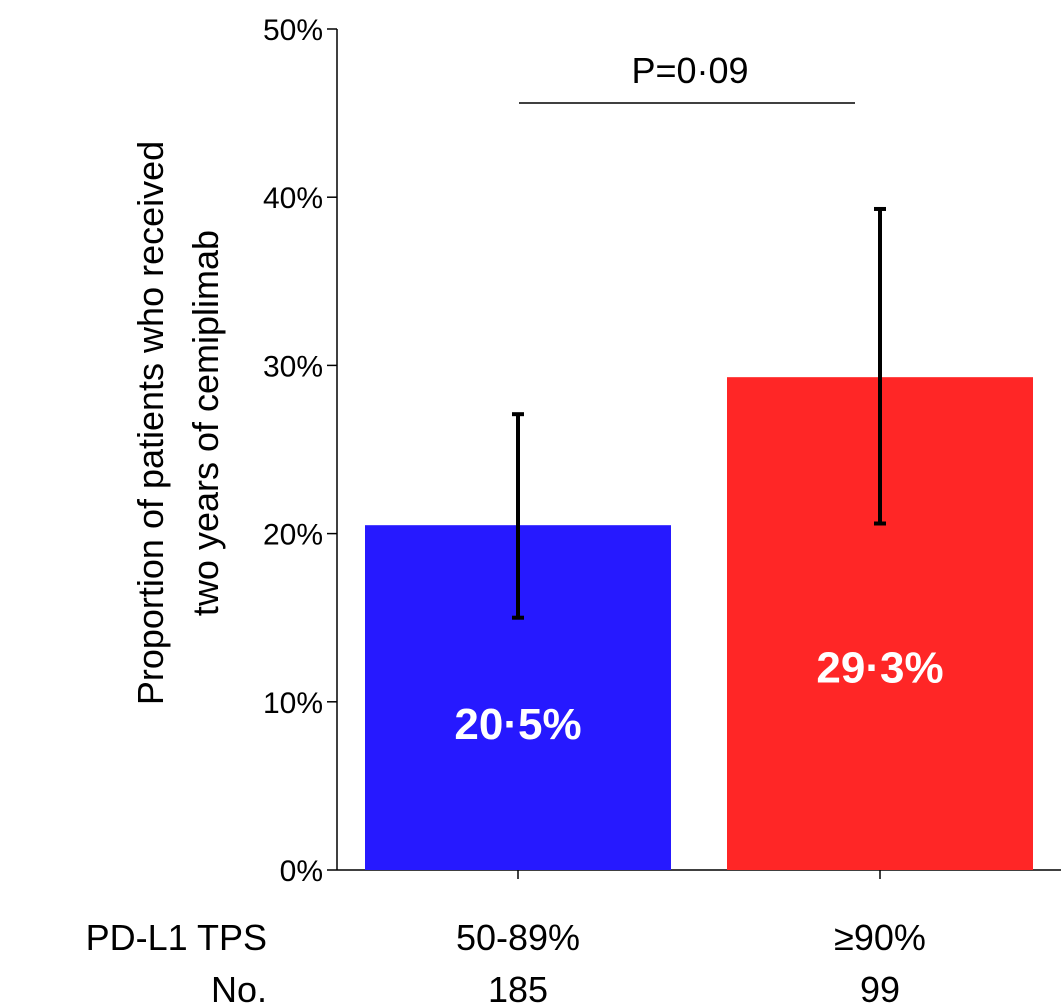 The width and height of the screenshot is (1061, 1007). Describe the element at coordinates (518, 988) in the screenshot. I see `x-n-label: 185` at that location.